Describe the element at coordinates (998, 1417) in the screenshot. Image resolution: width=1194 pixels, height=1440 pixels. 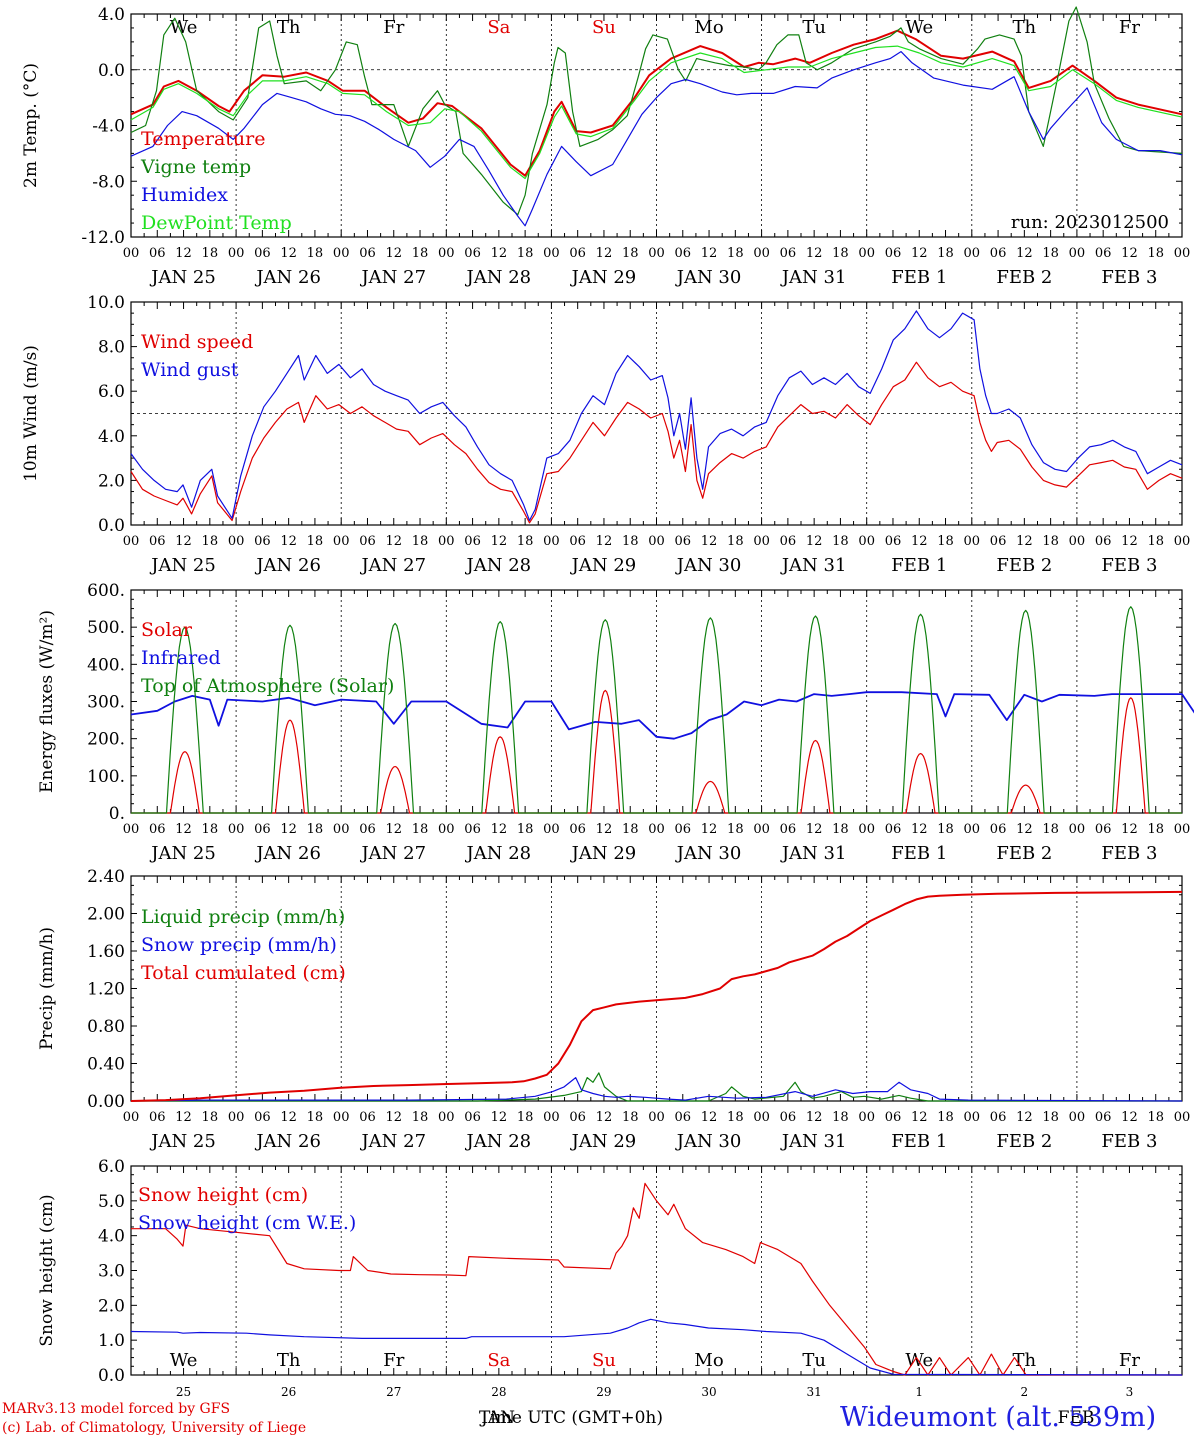
I see `station-name: Wideumont (alt. 539m)` at that location.